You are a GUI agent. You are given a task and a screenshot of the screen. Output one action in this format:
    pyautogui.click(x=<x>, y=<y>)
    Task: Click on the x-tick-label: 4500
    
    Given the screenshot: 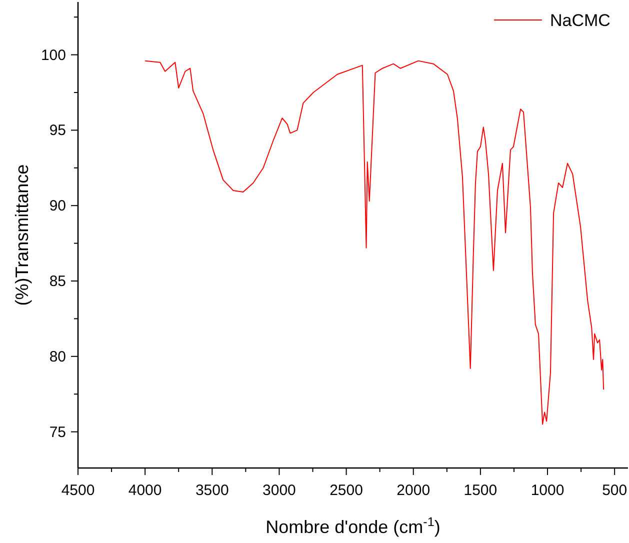 What is the action you would take?
    pyautogui.click(x=78, y=490)
    